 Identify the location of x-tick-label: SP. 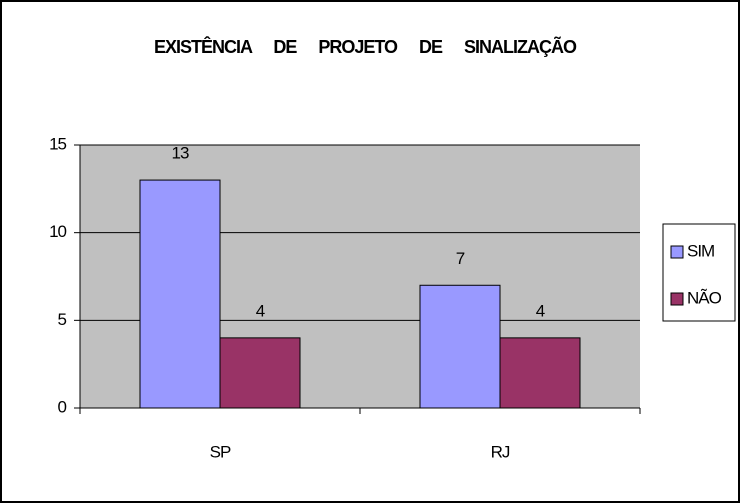
(220, 451).